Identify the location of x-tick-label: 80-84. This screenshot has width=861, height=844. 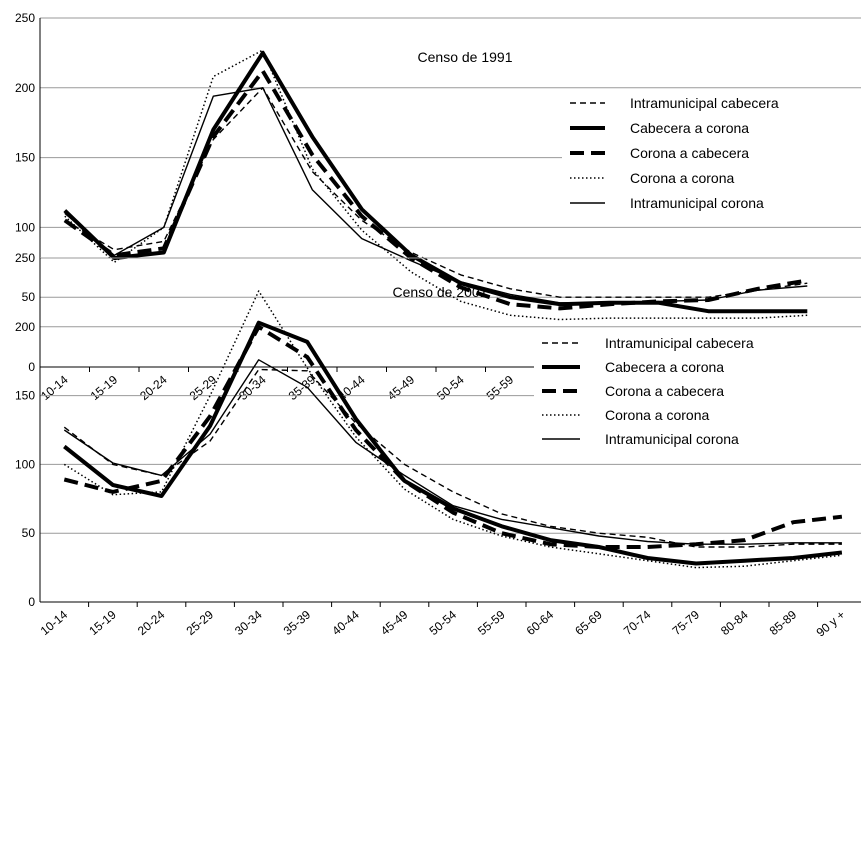
(734, 622).